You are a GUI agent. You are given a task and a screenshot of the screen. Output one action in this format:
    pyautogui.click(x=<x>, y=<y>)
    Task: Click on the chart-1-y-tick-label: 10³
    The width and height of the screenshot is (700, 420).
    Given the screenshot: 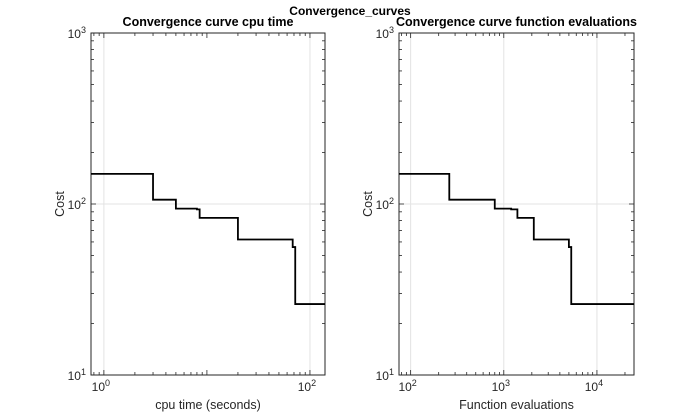 What is the action you would take?
    pyautogui.click(x=77, y=33)
    